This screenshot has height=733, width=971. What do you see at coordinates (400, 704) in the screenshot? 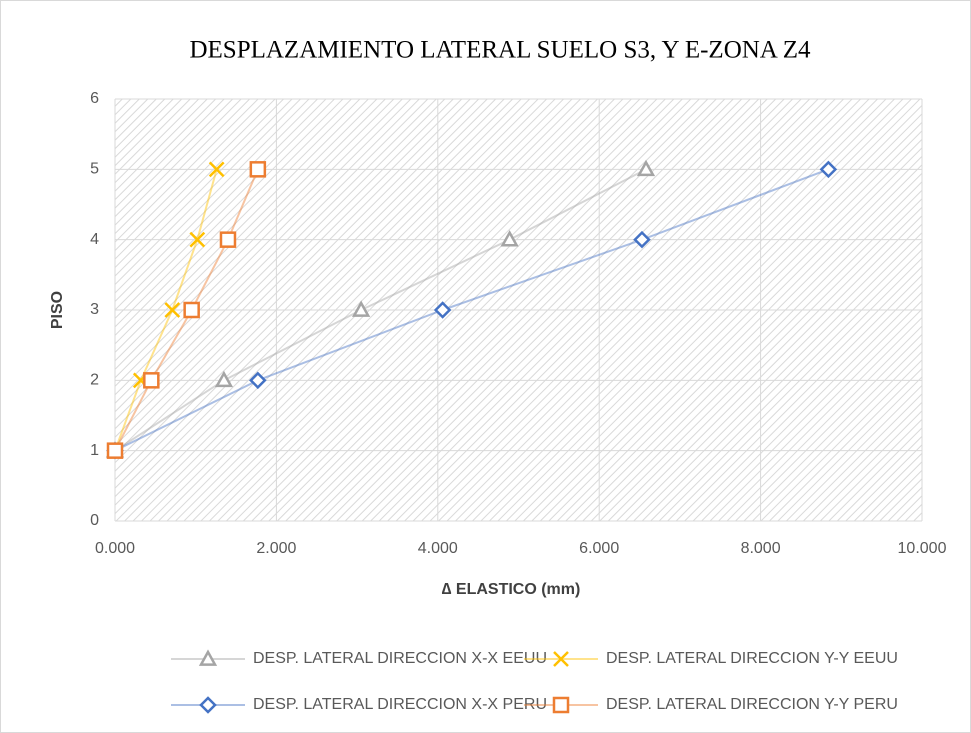
I see `legend-label: DESP. LATERAL DIRECCION X-X PERU` at bounding box center [400, 704].